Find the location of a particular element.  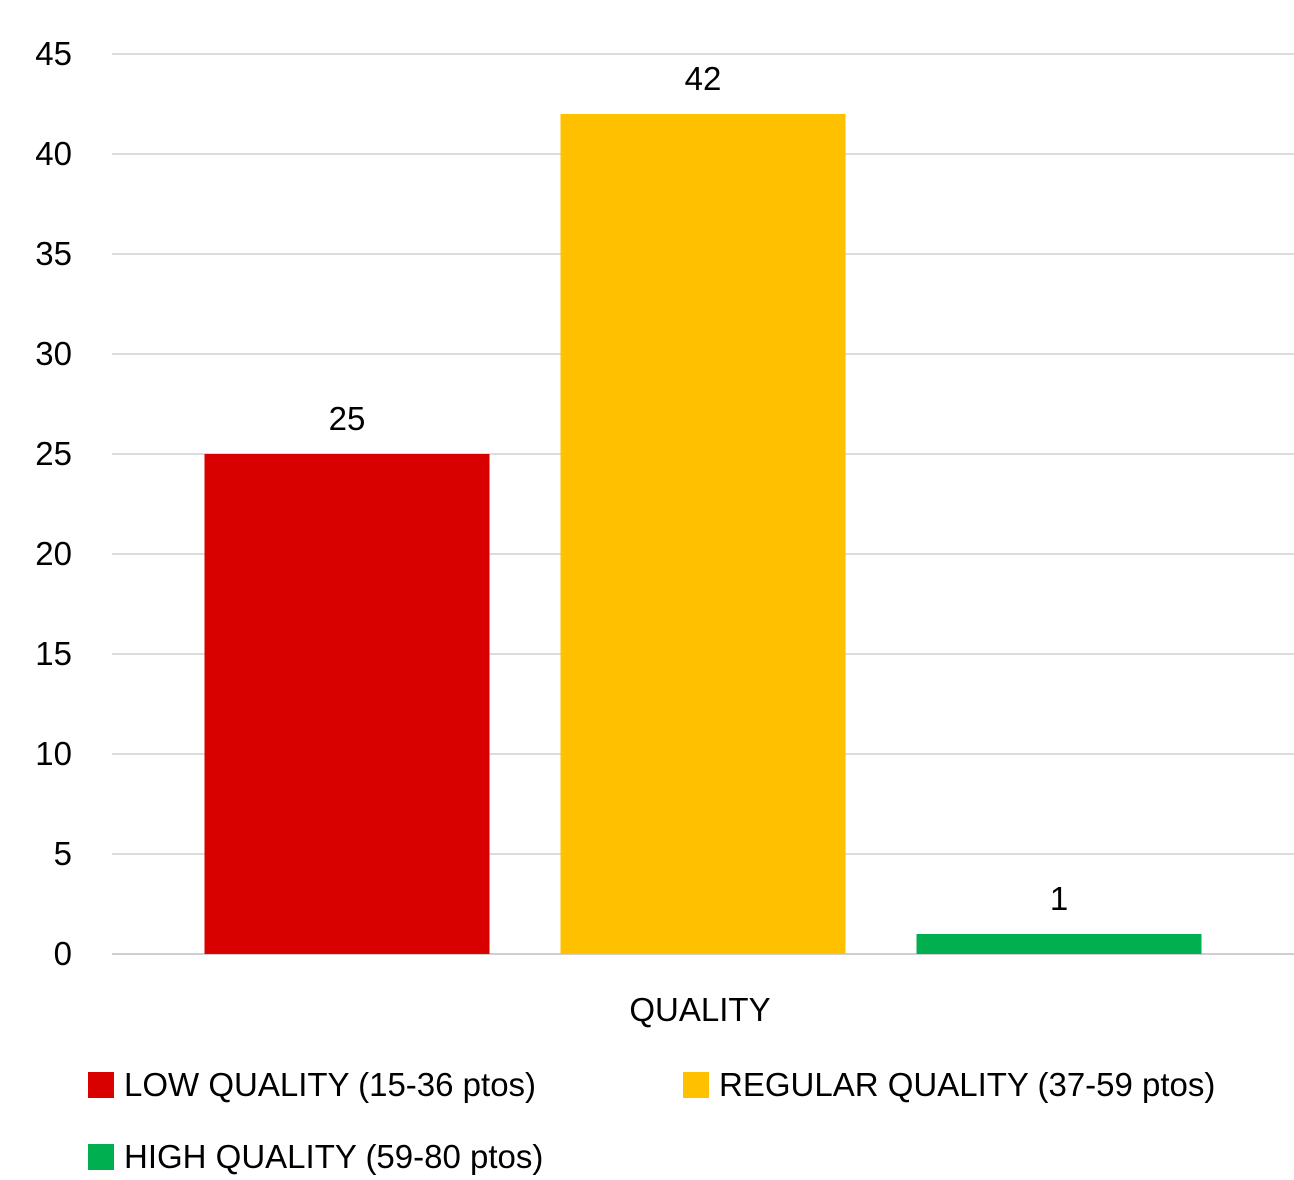

legend-item-low: LOW QUALITY (15-36 ptos) is located at coordinates (312, 1085).